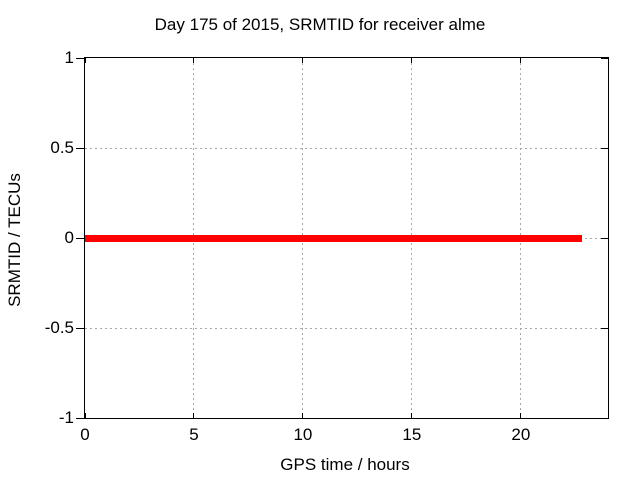  What do you see at coordinates (85, 434) in the screenshot?
I see `x-tick-label: 0` at bounding box center [85, 434].